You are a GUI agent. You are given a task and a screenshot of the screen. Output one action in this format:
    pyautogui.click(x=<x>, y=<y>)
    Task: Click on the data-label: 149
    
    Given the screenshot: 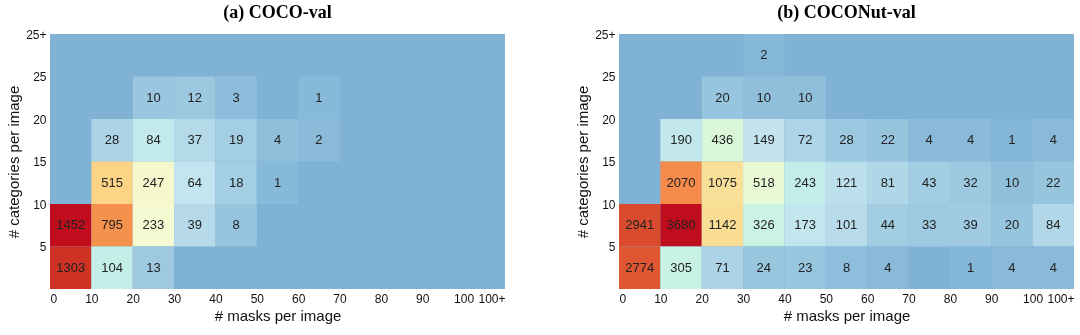 What is the action you would take?
    pyautogui.click(x=763, y=140)
    